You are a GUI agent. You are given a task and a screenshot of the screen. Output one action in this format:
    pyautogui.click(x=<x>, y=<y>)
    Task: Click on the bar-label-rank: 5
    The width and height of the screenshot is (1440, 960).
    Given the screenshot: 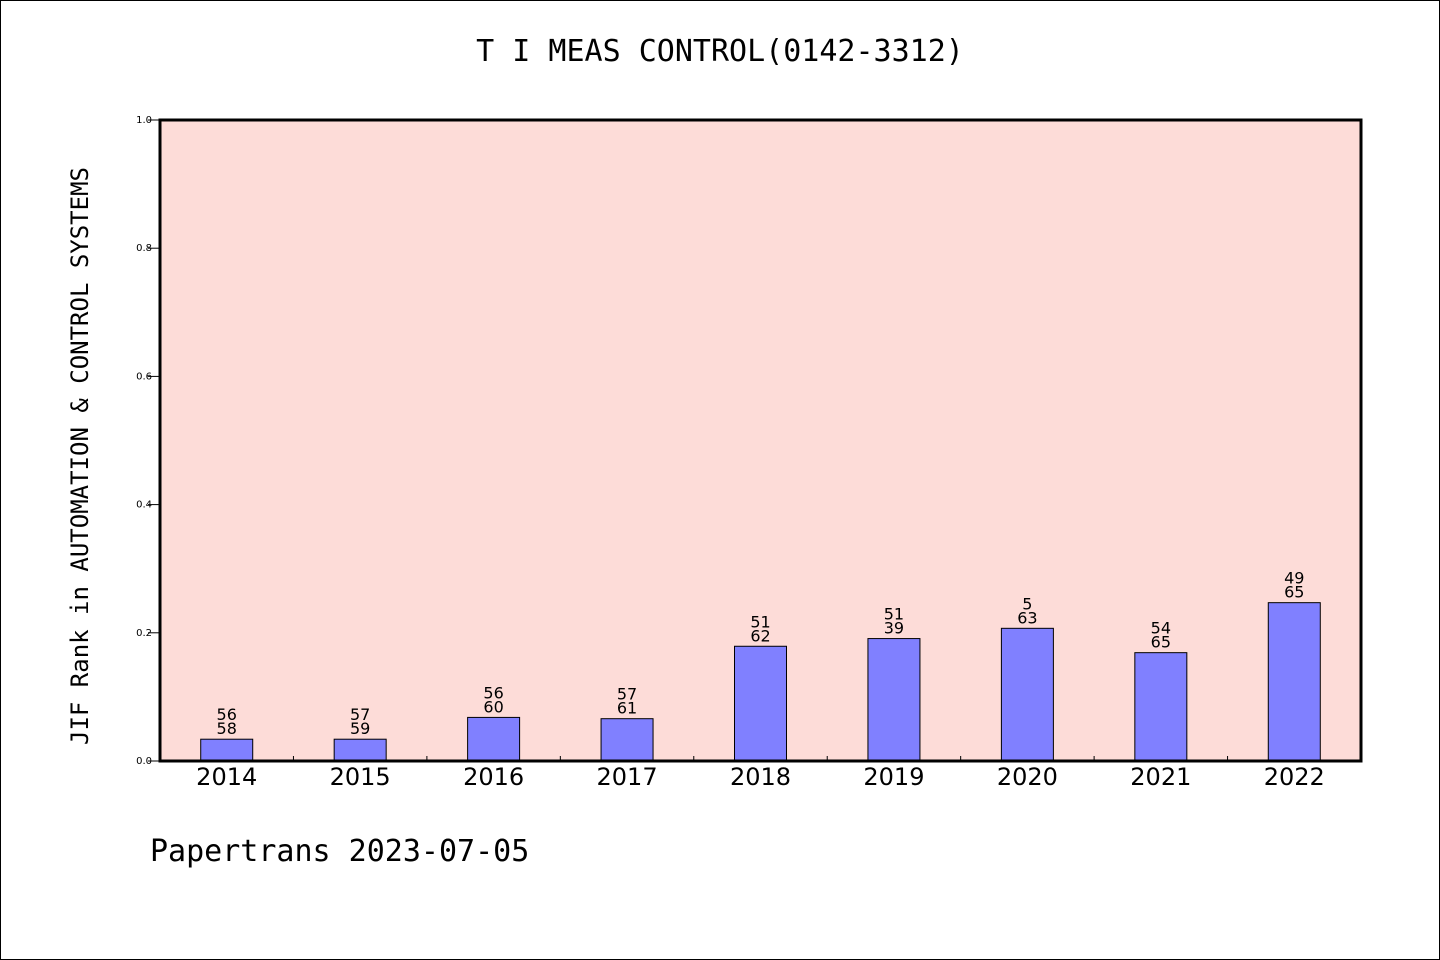 What is the action you would take?
    pyautogui.click(x=1027, y=603)
    